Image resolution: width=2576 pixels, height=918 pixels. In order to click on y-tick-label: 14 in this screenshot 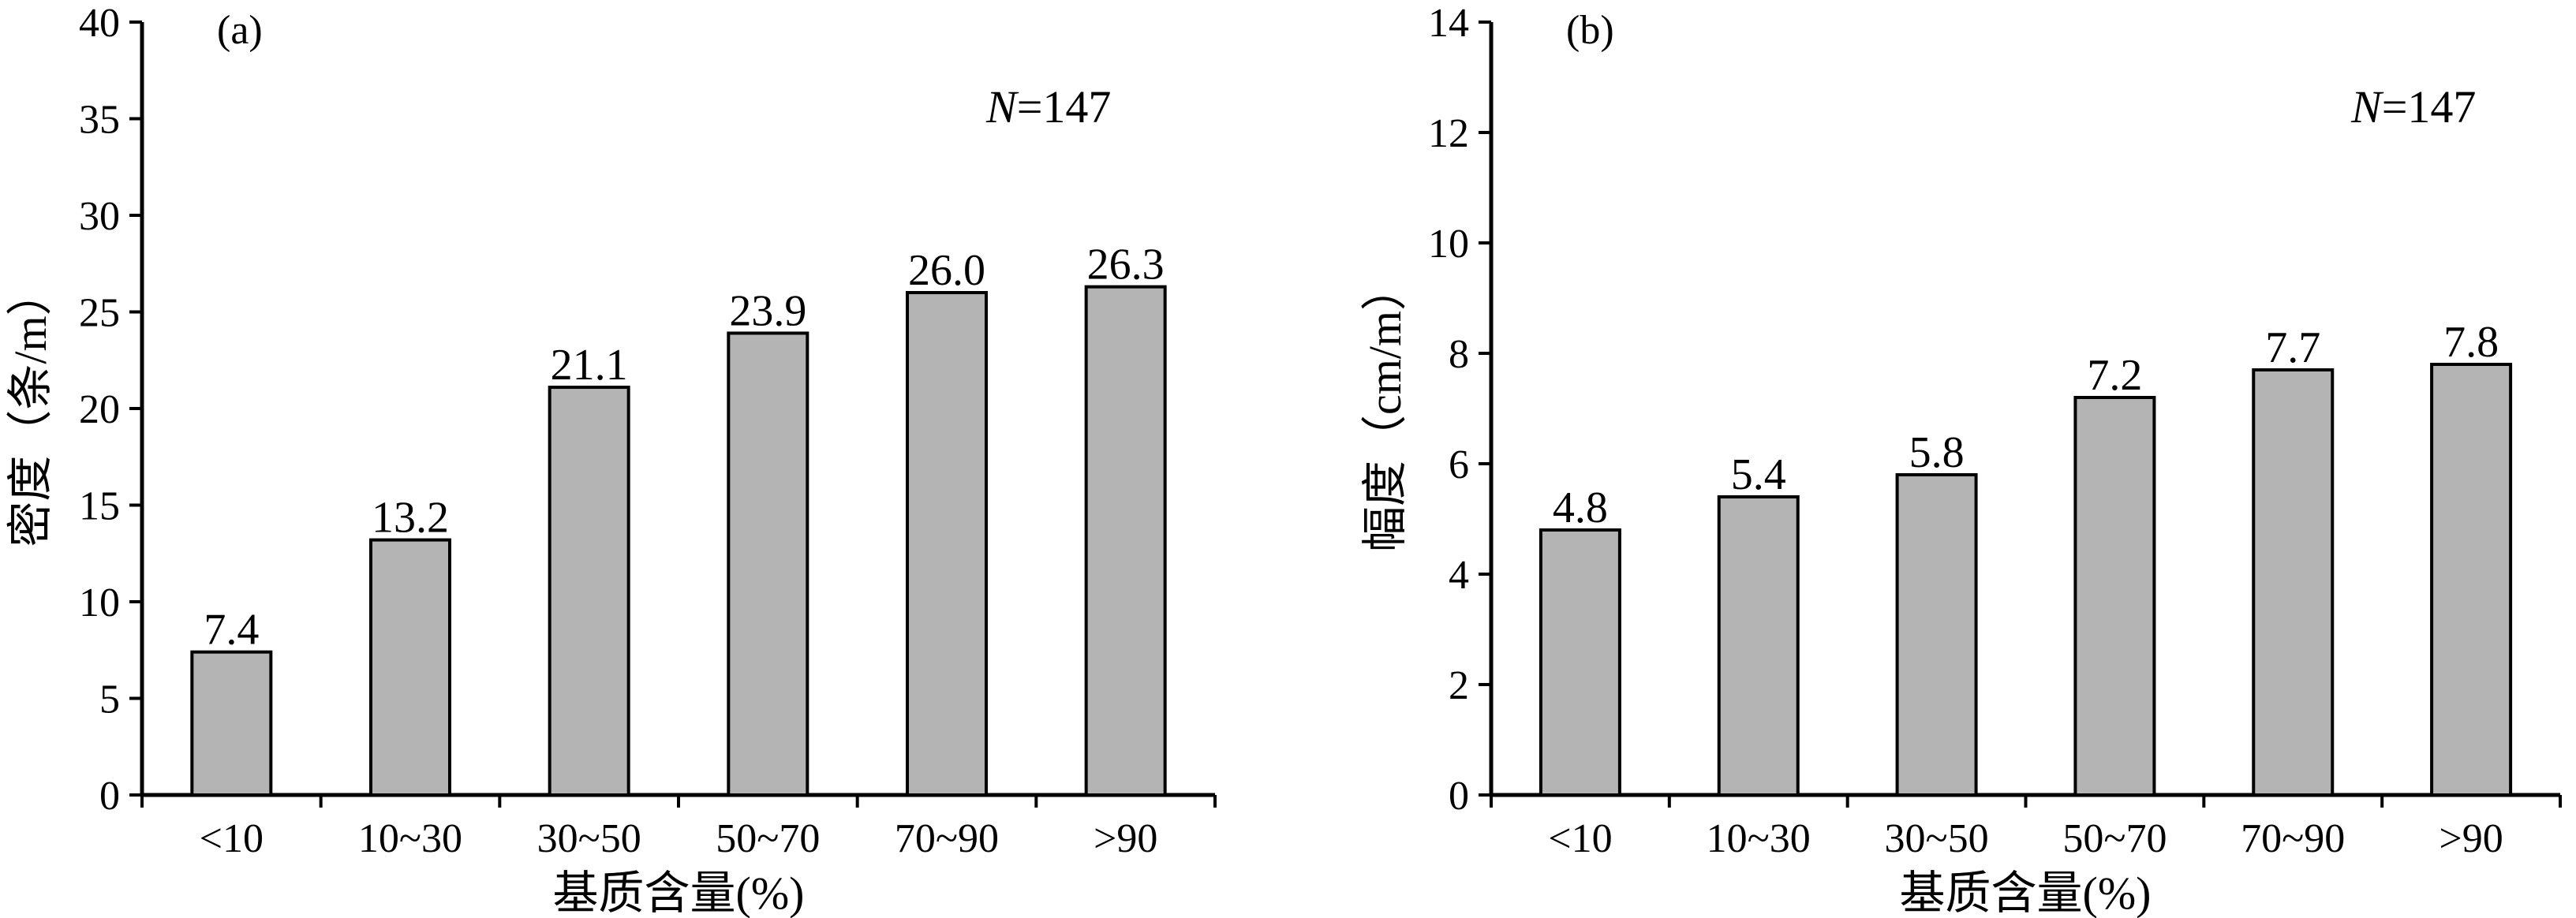, I will do `click(1448, 23)`.